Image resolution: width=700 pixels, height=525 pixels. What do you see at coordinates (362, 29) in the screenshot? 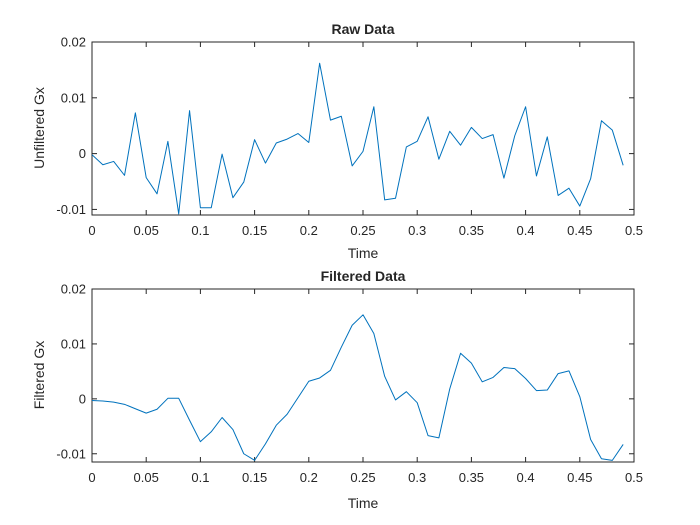
I see `chart-title: Raw Data` at bounding box center [362, 29].